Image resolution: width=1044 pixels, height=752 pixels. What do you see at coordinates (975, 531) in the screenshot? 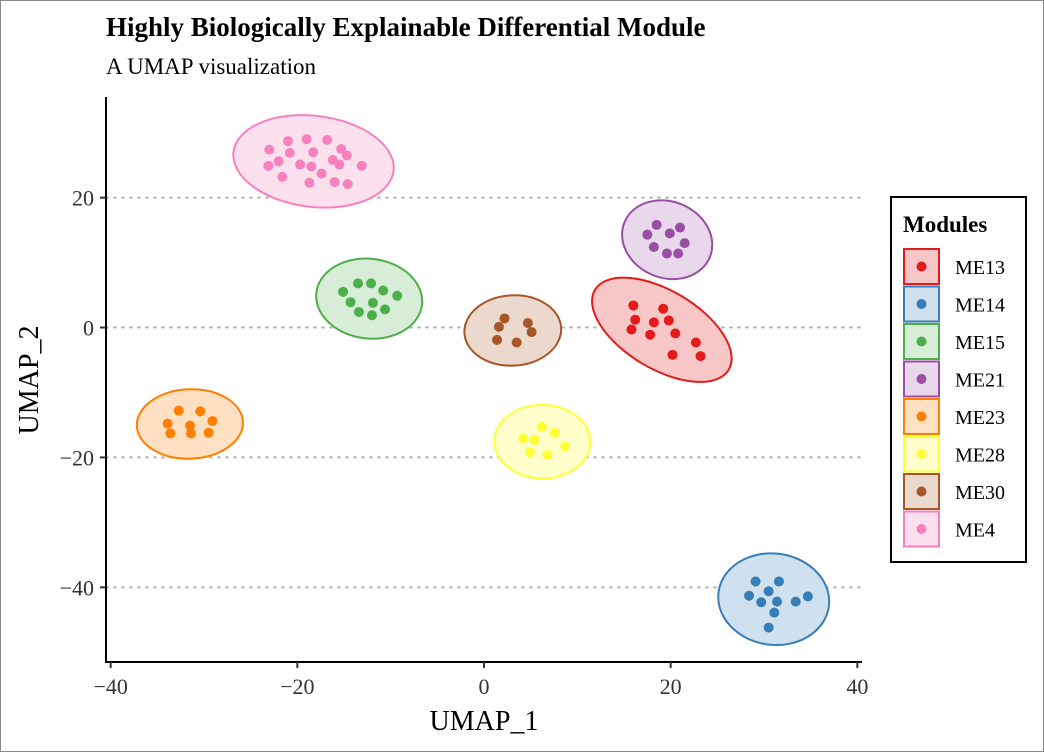
I see `legend-label-me4: ME4` at bounding box center [975, 531].